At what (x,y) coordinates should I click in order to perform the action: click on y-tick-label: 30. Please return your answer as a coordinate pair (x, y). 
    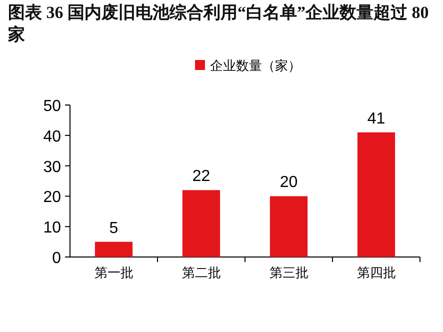
    Looking at the image, I should click on (52, 167).